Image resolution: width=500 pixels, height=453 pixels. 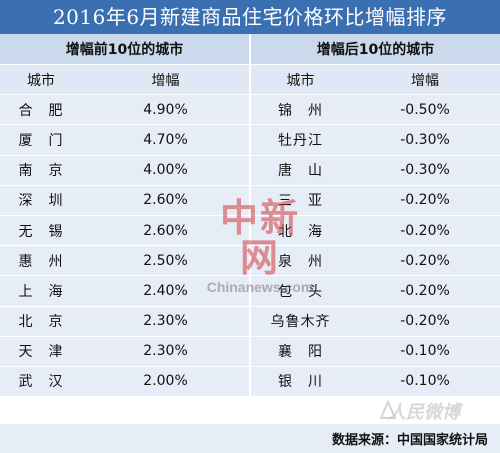 I want to click on table-row: 南 京 4.00% 唐 山 -0.30%, so click(x=250, y=170).